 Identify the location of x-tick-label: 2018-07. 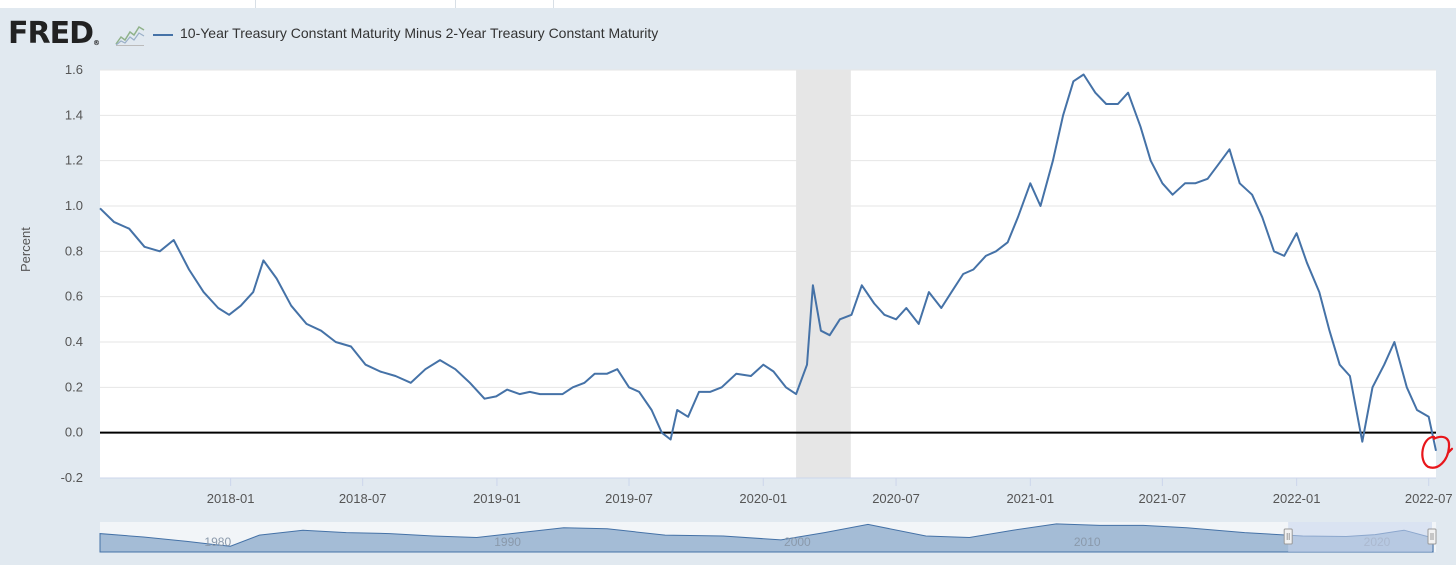
(363, 498).